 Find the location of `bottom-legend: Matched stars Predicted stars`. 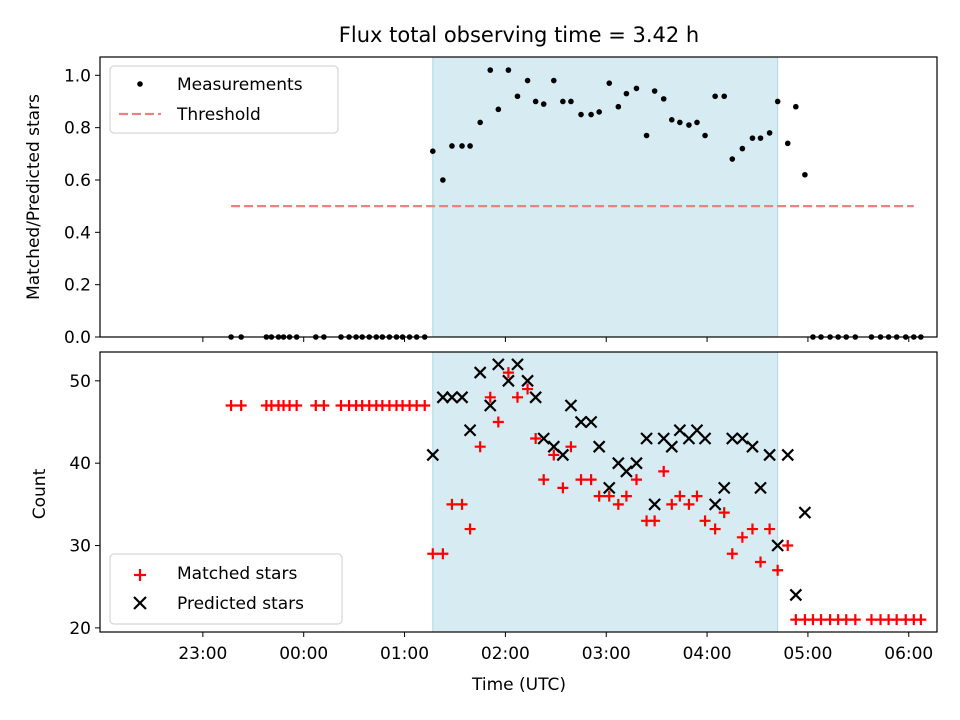

bottom-legend: Matched stars Predicted stars is located at coordinates (226, 589).